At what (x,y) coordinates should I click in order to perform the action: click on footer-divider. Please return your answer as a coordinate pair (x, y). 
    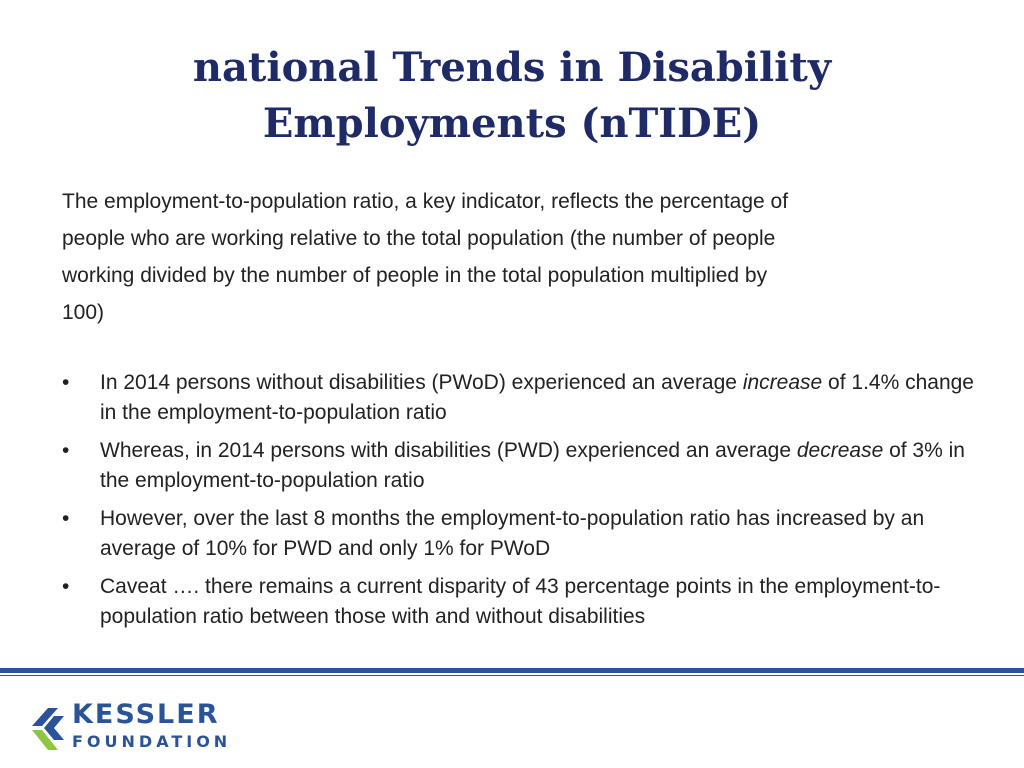
    Looking at the image, I should click on (512, 670).